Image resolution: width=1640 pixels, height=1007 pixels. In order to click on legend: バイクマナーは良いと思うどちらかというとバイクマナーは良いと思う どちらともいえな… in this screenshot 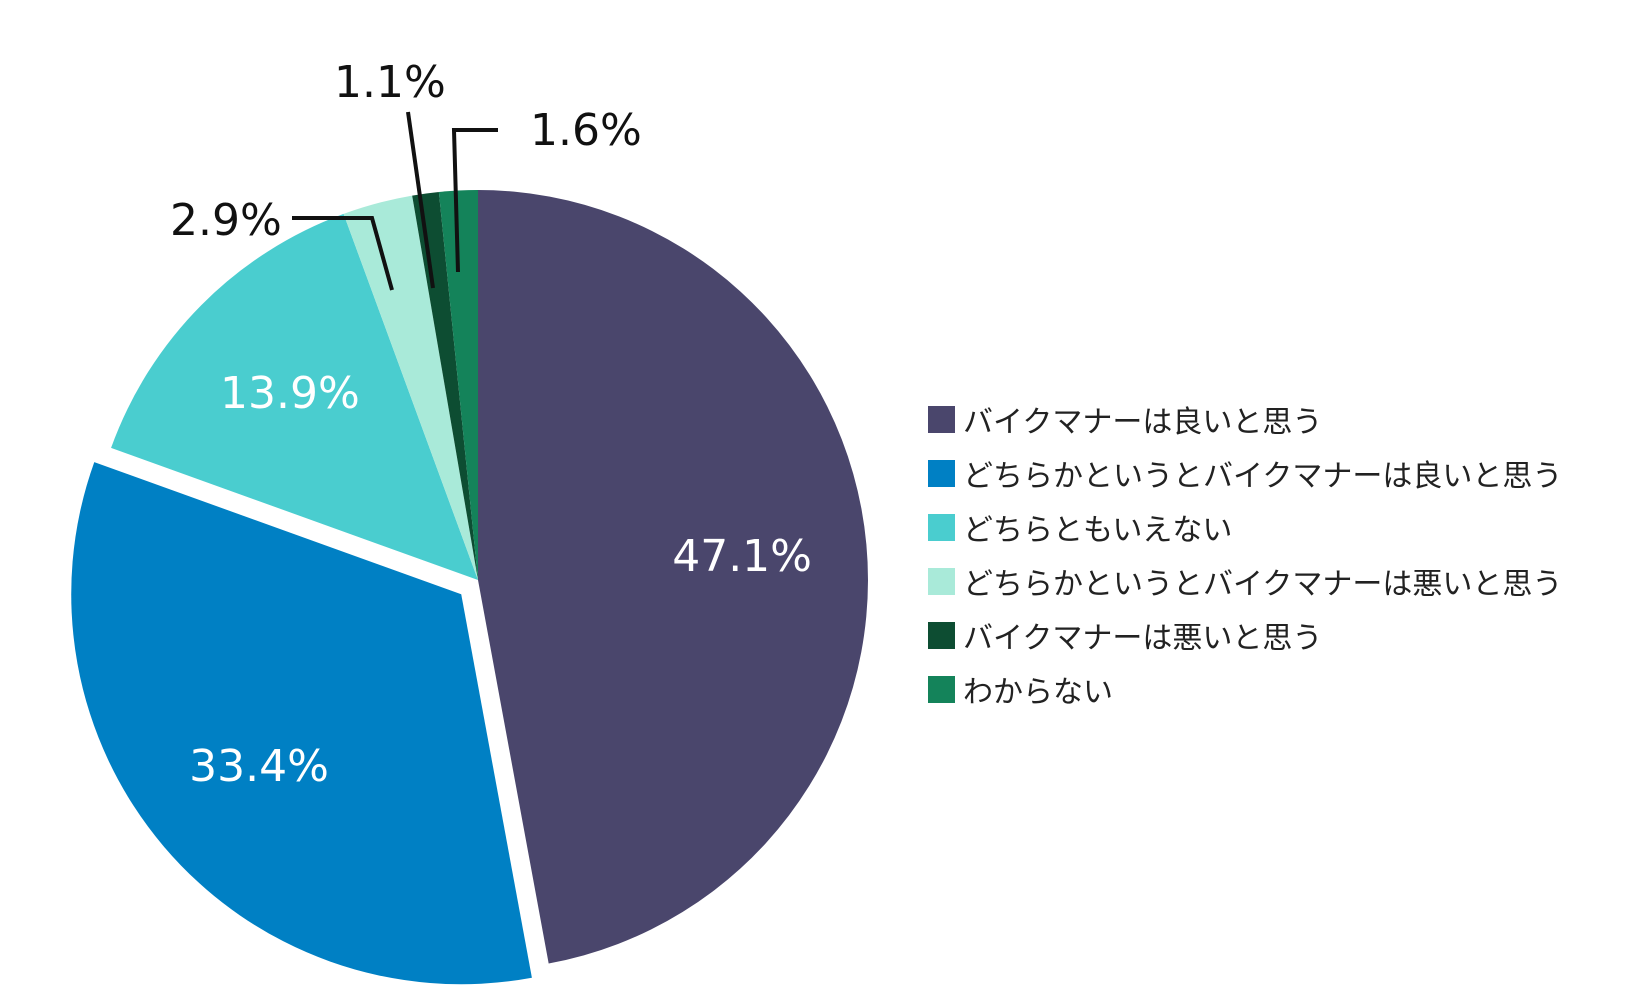, I will do `click(1245, 554)`.